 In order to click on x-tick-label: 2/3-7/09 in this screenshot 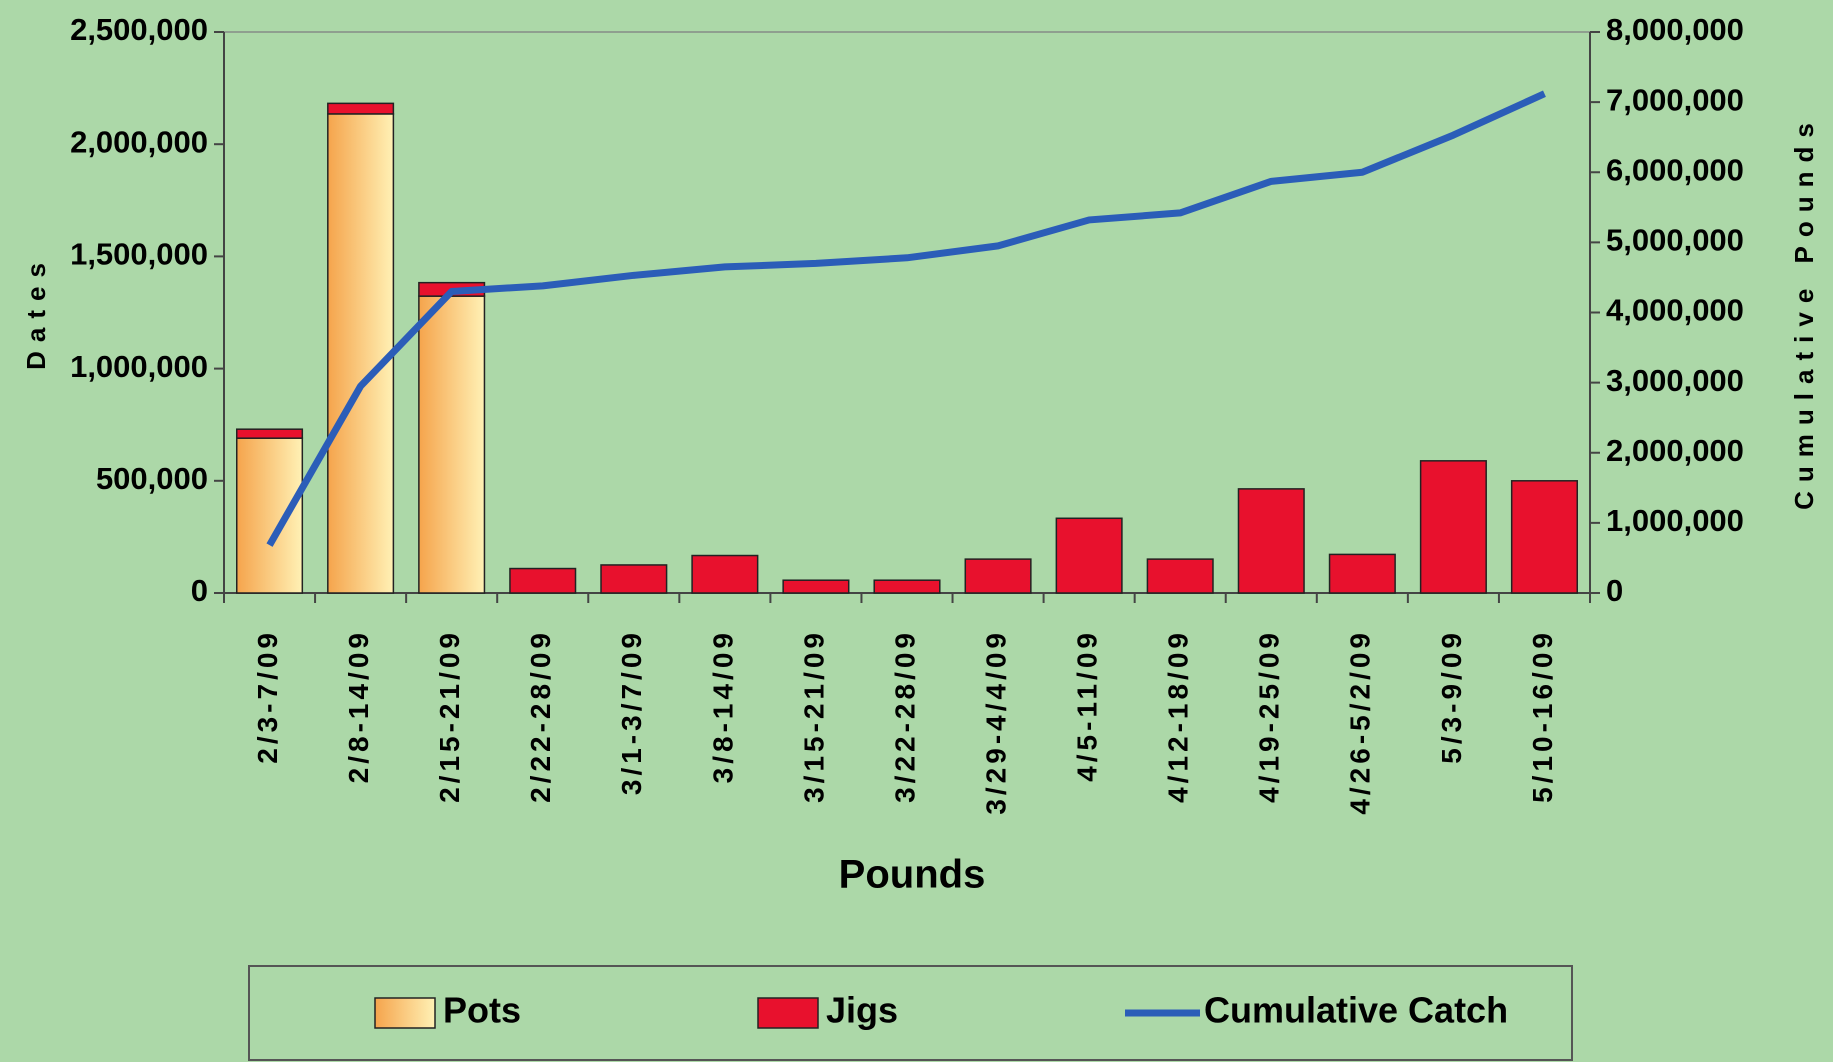, I will do `click(267, 696)`.